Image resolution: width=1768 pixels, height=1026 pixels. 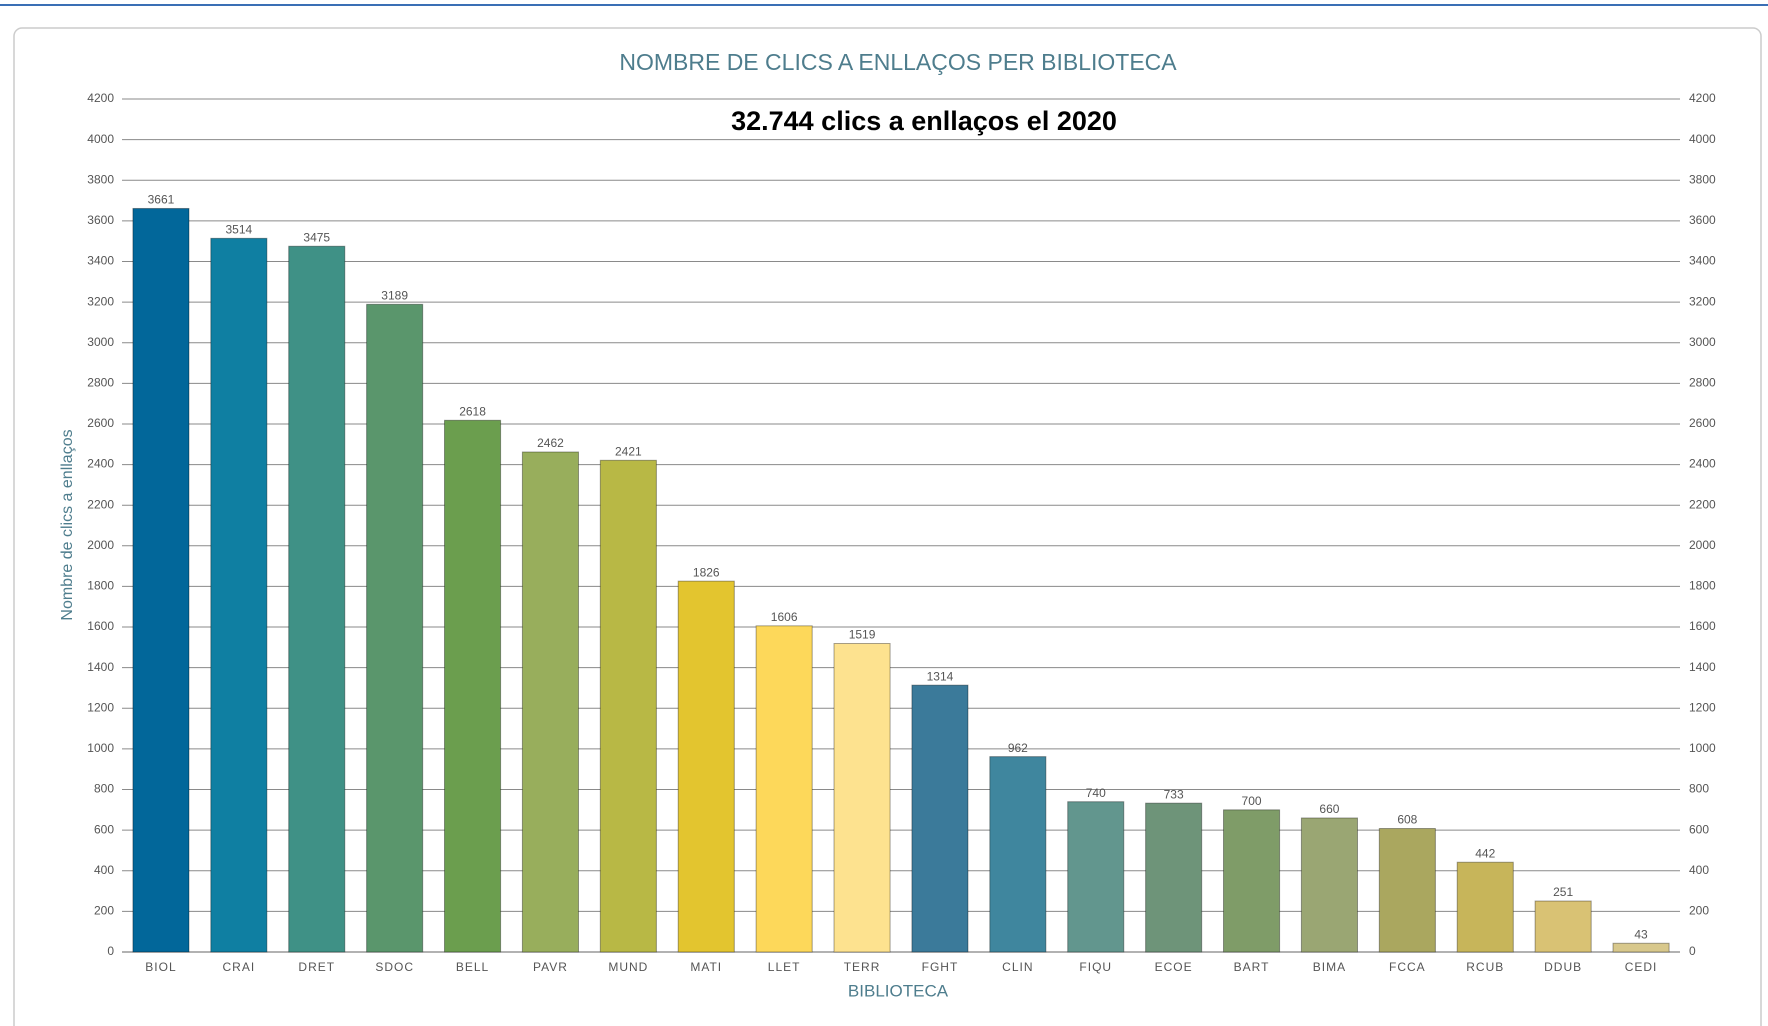 I want to click on data-label: 660, so click(x=1329, y=809).